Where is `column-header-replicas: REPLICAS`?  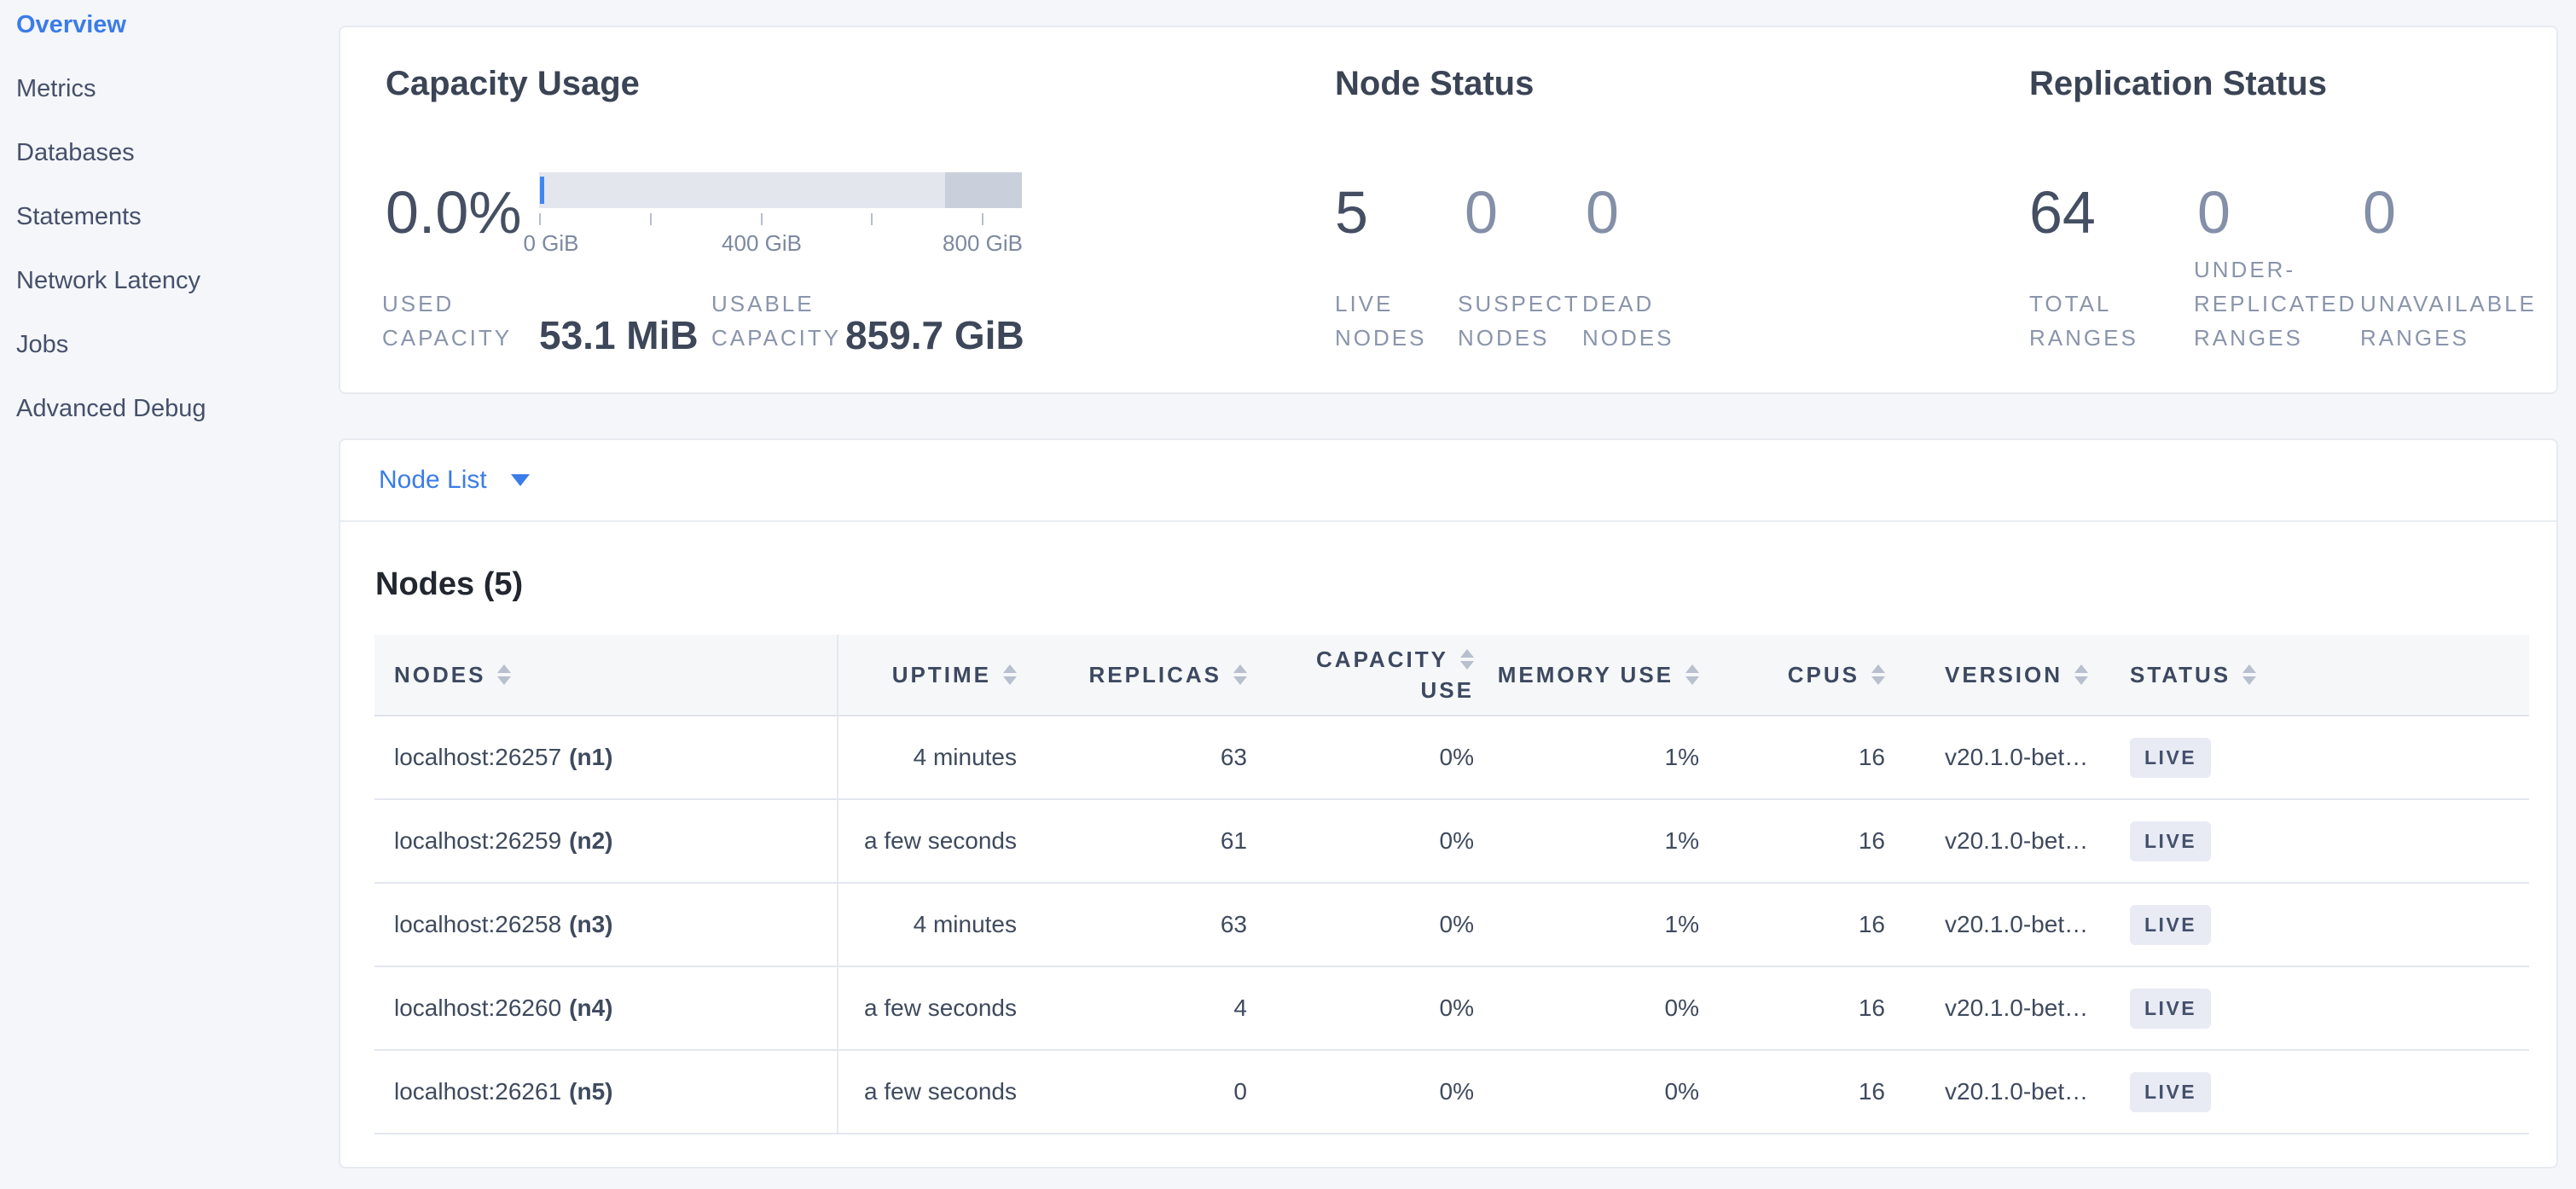 column-header-replicas: REPLICAS is located at coordinates (1132, 675).